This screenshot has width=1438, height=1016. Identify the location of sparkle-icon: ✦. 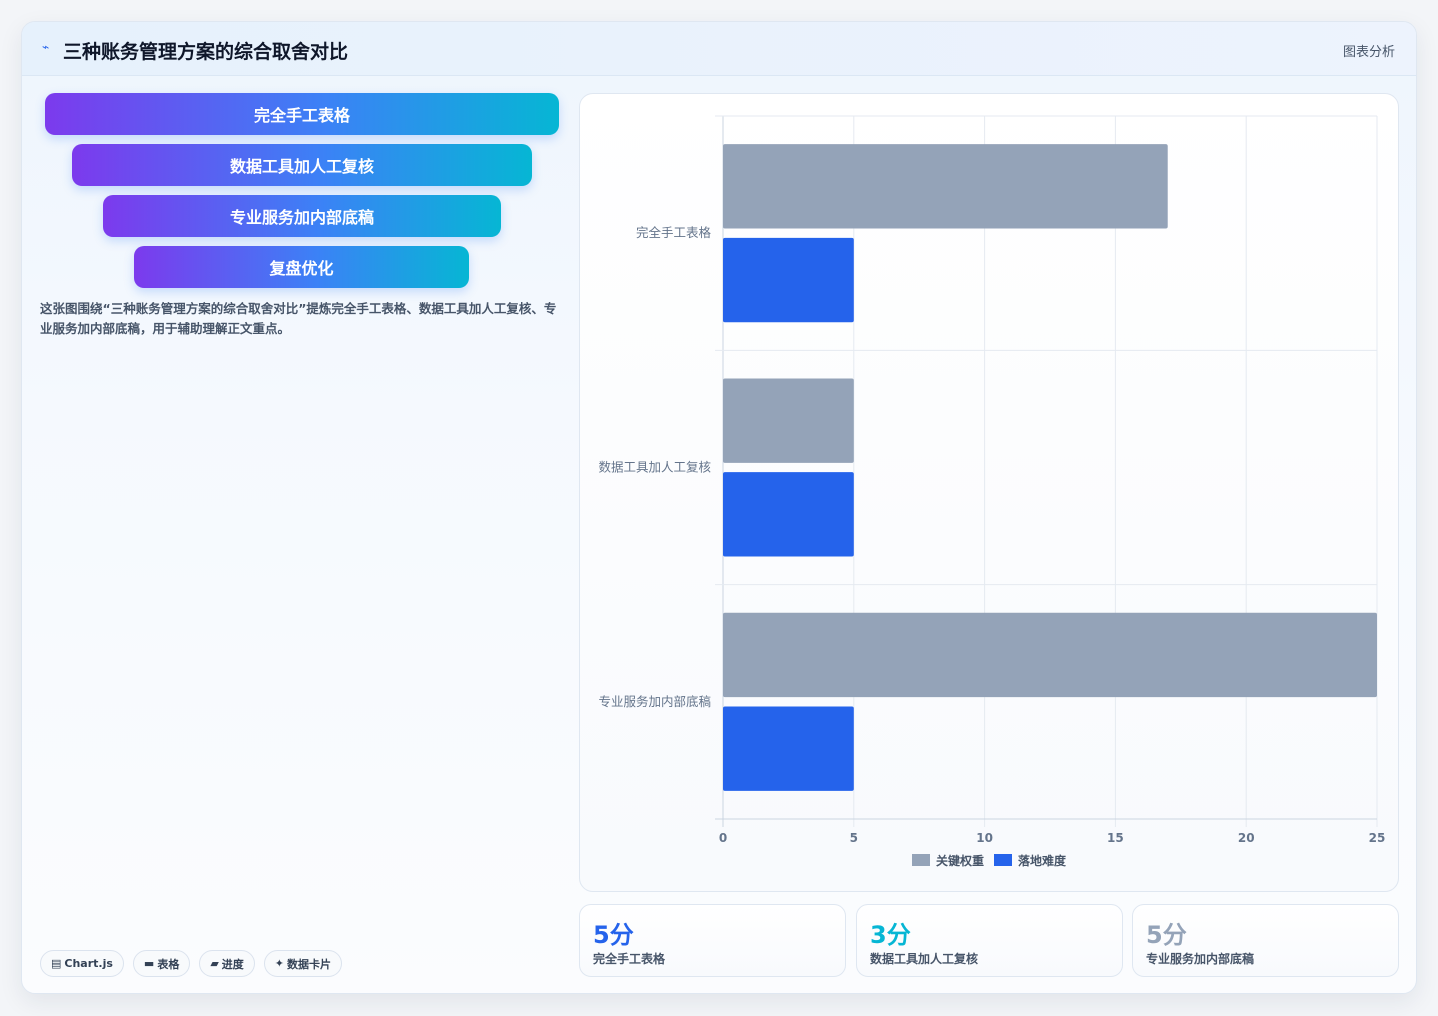
(279, 963).